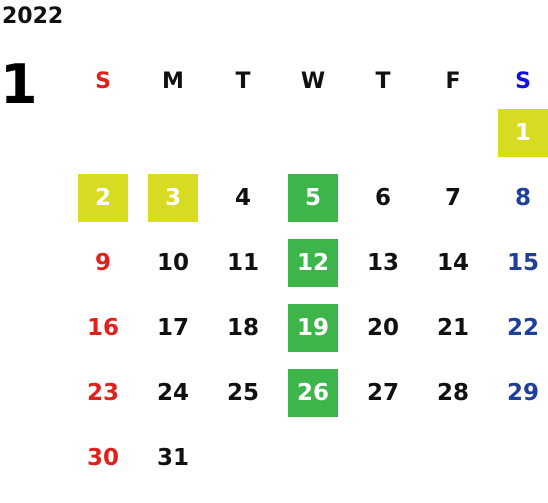  I want to click on day-cell: 24, so click(173, 392).